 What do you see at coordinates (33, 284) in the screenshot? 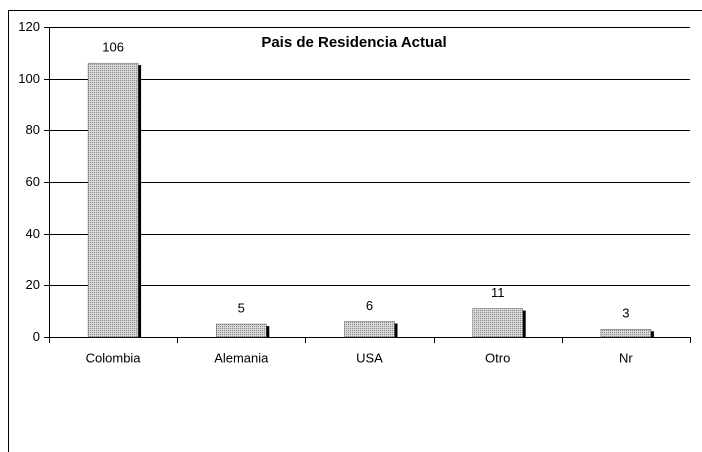
I see `y-tick-label: 20` at bounding box center [33, 284].